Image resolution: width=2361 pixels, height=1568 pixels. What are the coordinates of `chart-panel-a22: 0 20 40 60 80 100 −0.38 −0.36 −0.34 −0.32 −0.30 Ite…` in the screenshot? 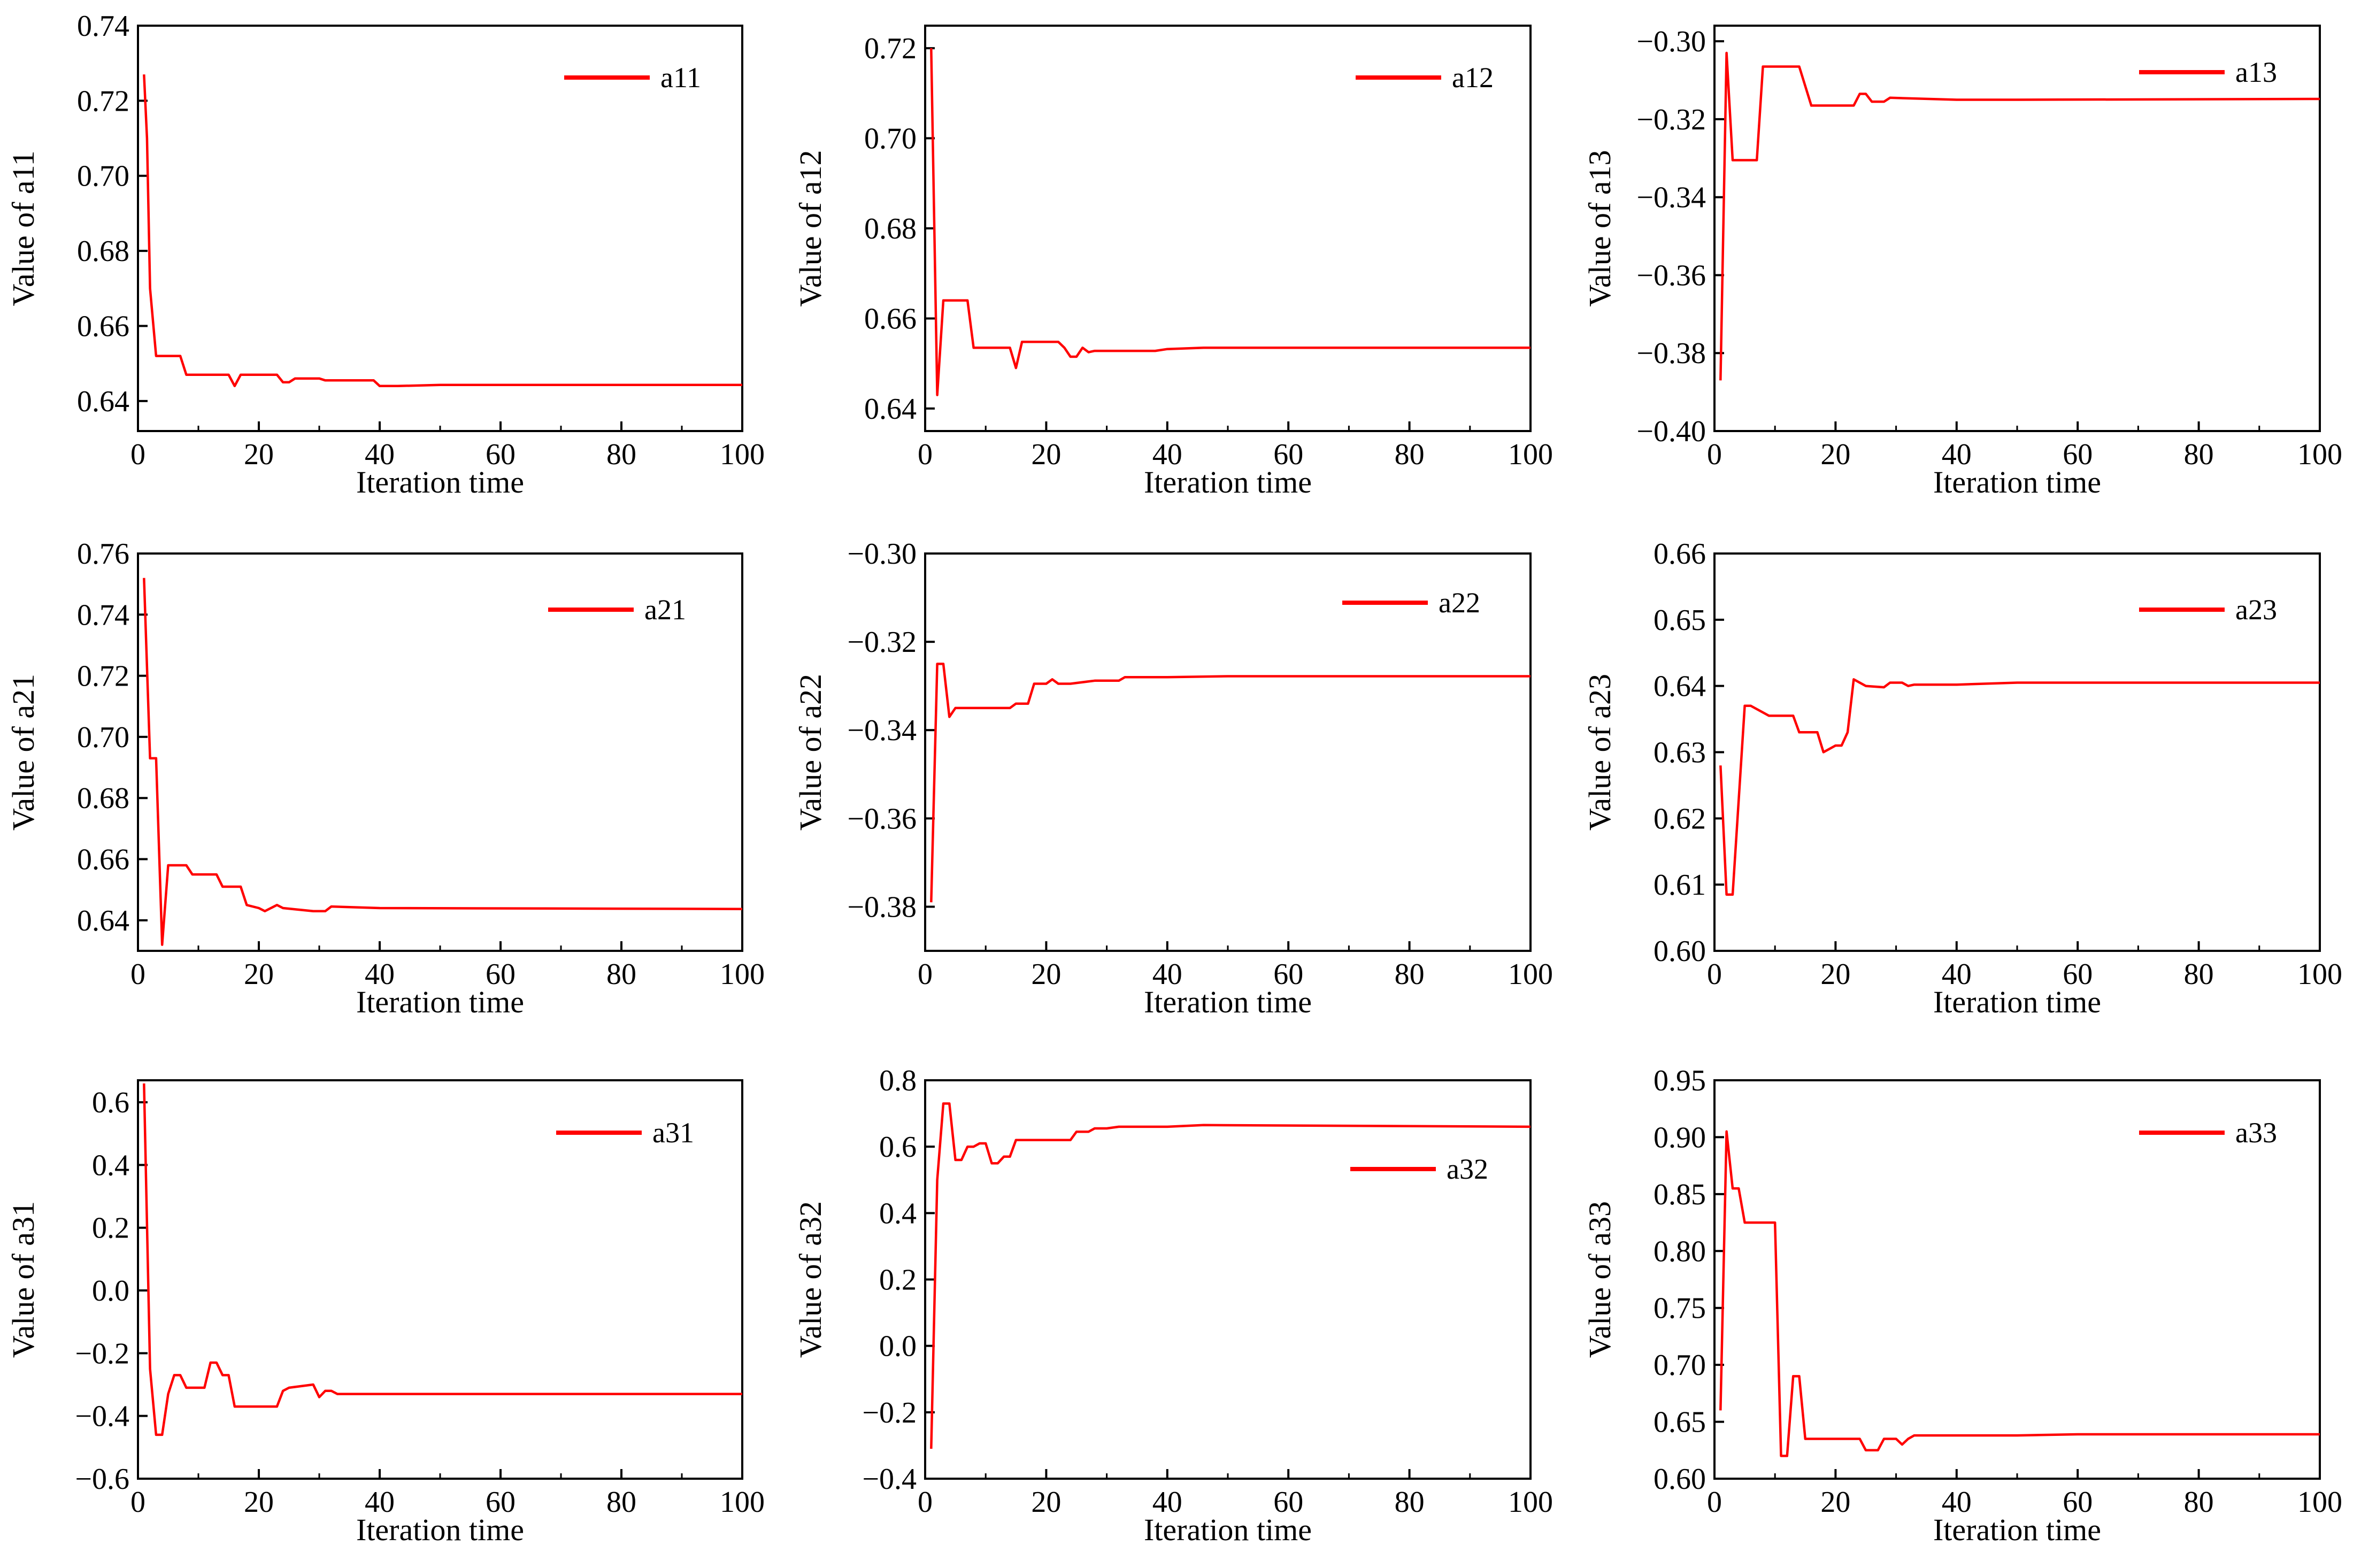 It's located at (1173, 778).